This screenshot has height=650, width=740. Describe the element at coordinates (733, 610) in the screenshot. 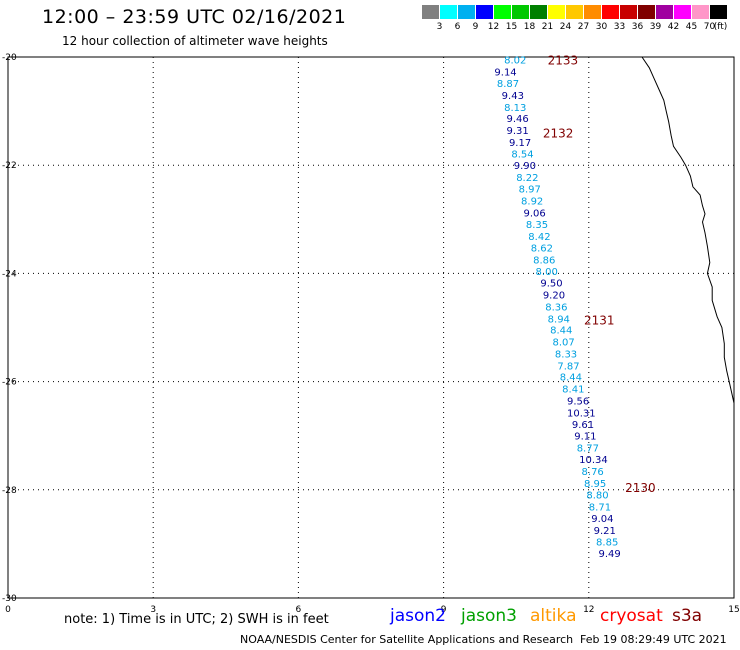

I see `x-tick-label: 15` at that location.